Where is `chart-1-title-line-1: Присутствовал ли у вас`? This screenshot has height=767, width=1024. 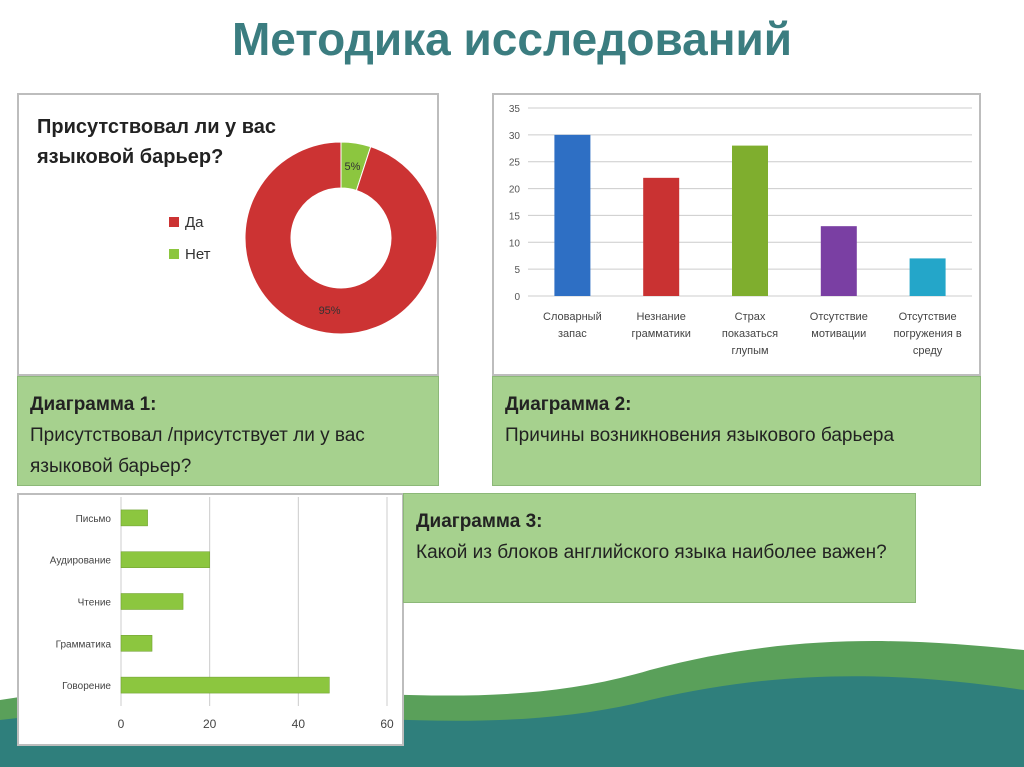
chart-1-title-line-1: Присутствовал ли у вас is located at coordinates (156, 127).